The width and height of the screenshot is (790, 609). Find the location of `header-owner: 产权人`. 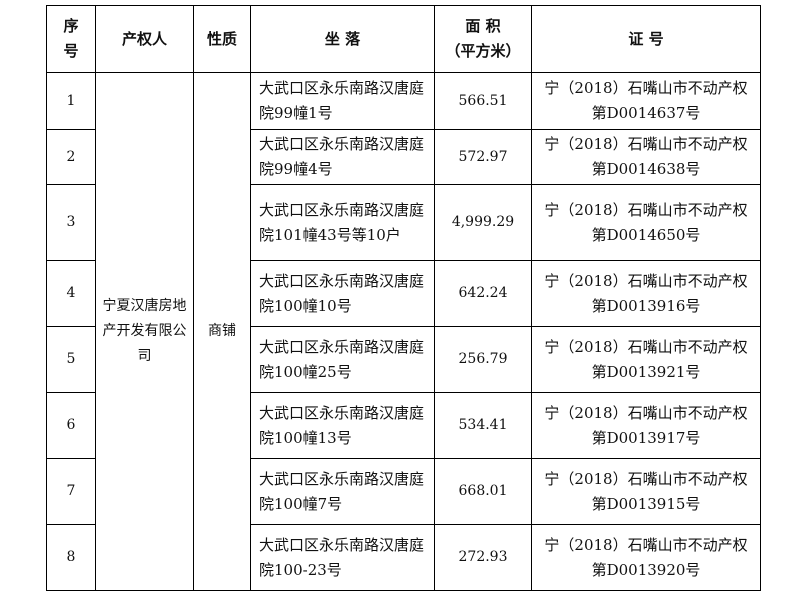

header-owner: 产权人 is located at coordinates (144, 39).